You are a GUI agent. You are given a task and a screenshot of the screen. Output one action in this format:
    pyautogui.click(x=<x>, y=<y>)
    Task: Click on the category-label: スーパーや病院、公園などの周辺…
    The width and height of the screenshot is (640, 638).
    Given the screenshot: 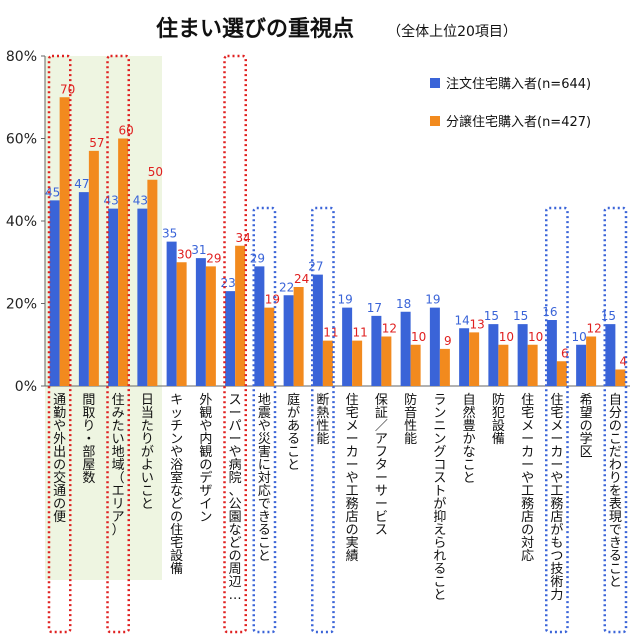 What is the action you would take?
    pyautogui.click(x=235, y=498)
    